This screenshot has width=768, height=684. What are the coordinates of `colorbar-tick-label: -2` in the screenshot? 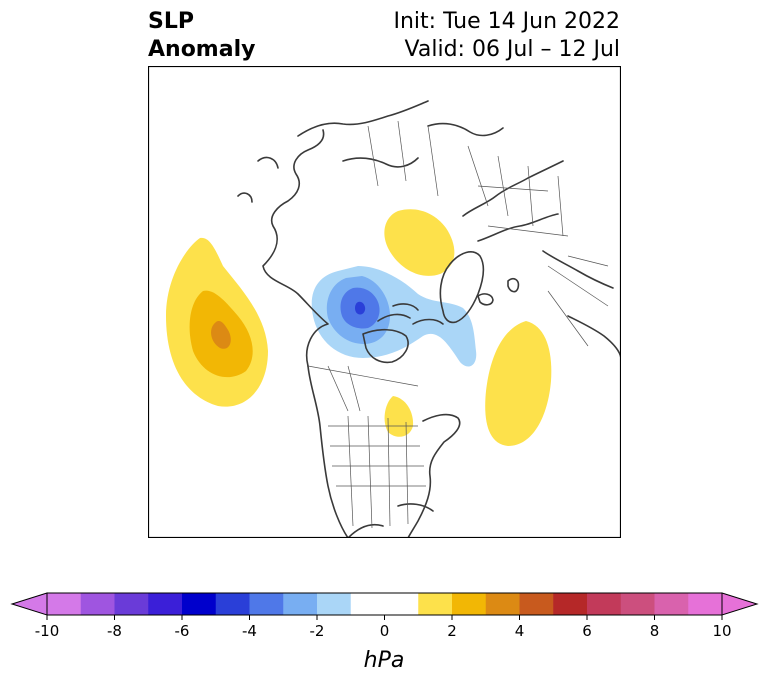 It's located at (317, 631).